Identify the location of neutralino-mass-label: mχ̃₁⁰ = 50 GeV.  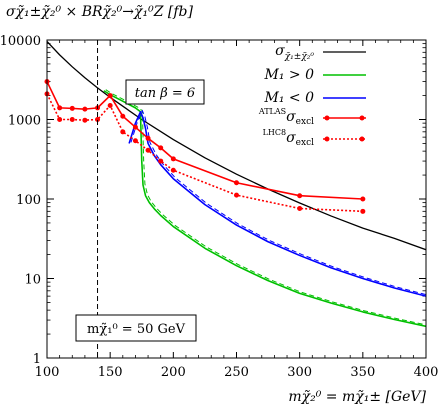
(136, 329).